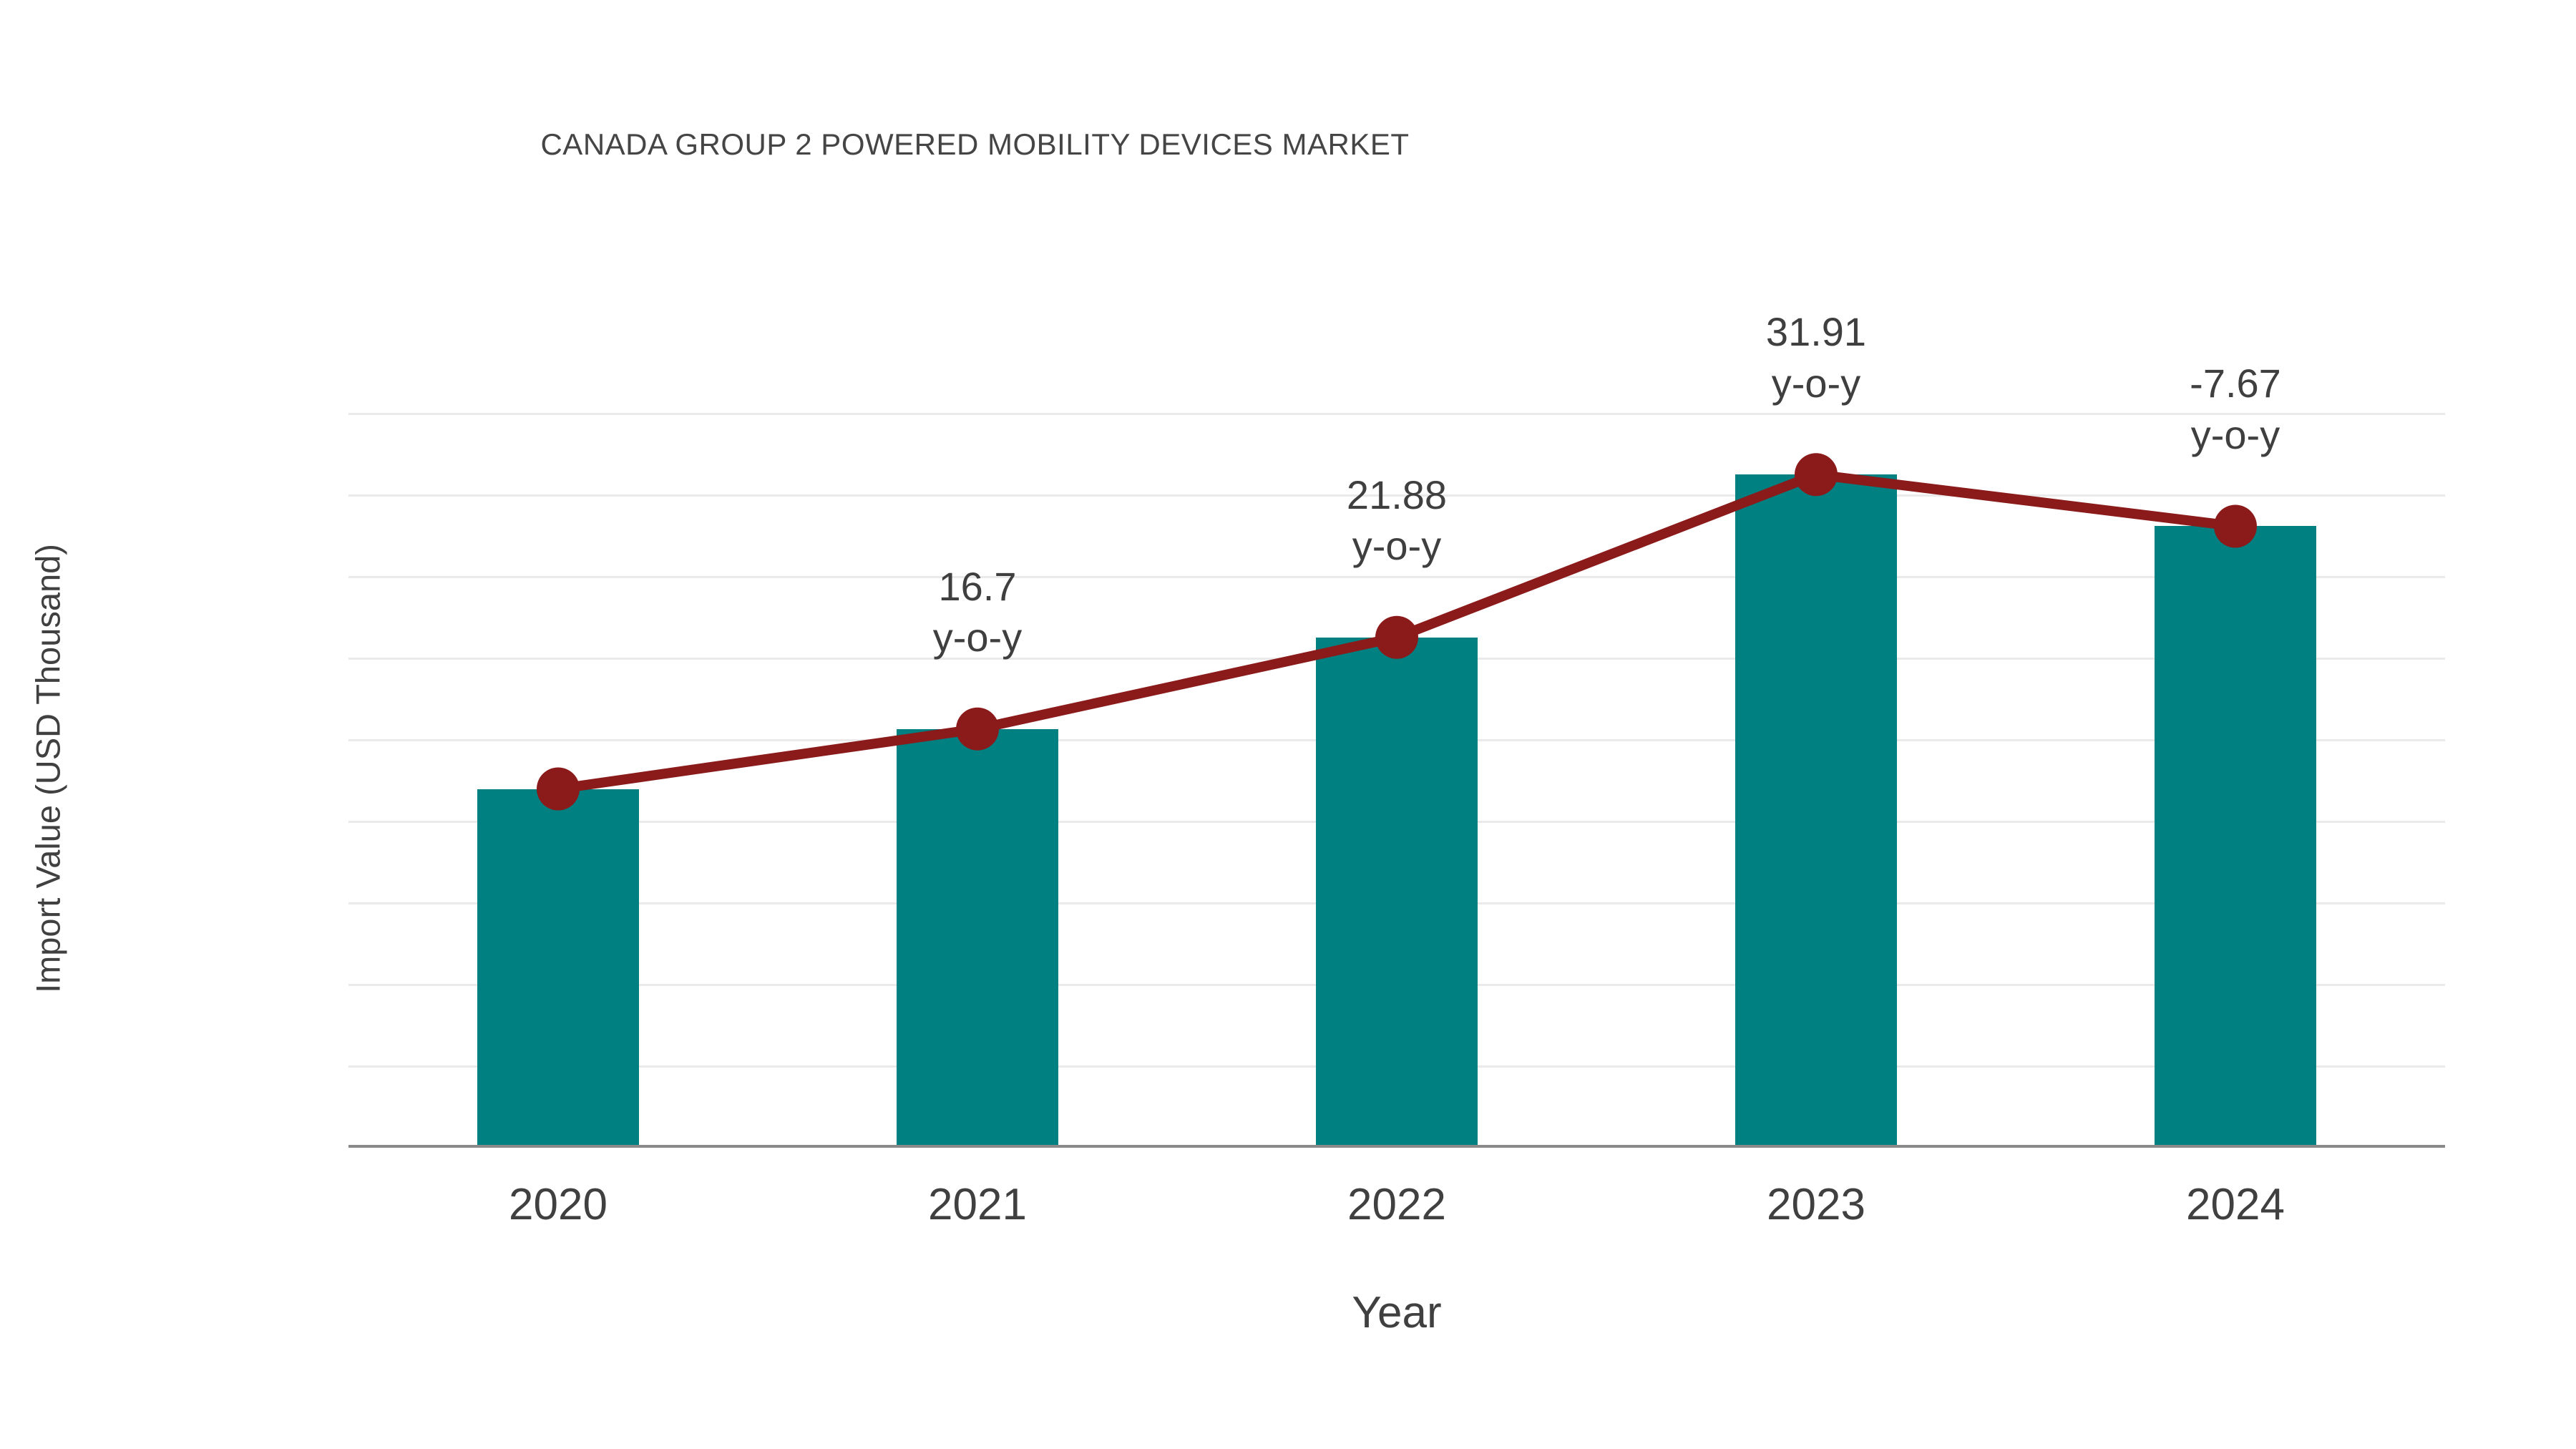 The height and width of the screenshot is (1449, 2576). Describe the element at coordinates (1396, 1146) in the screenshot. I see `x-axis-line` at that location.